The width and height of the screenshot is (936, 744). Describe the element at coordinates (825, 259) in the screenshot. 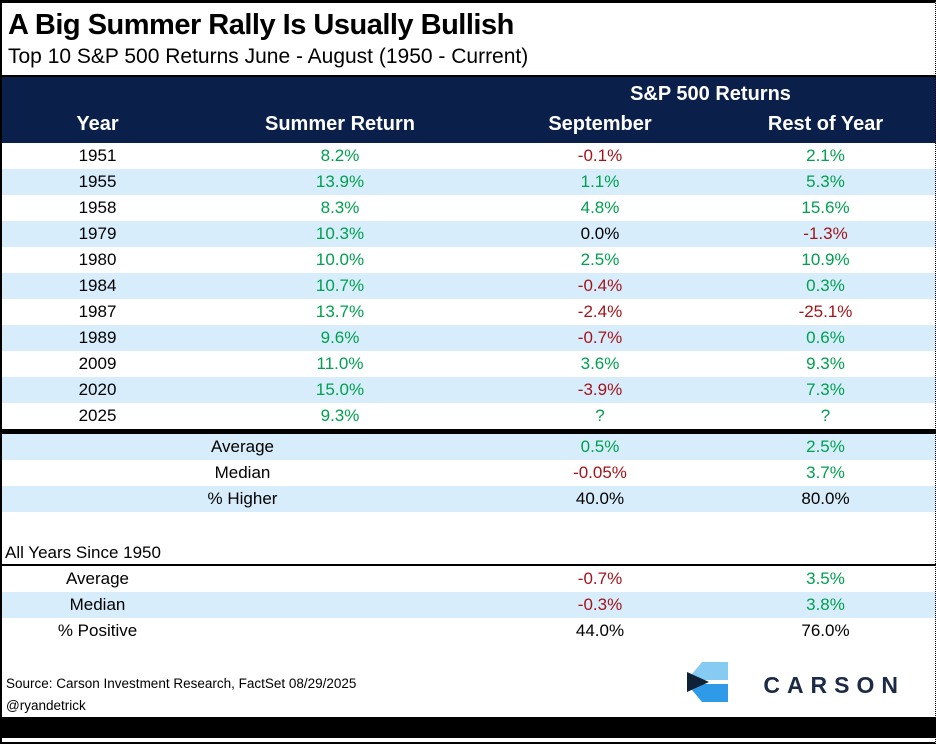

I see `rest-of-year-cell: 10.9%` at that location.